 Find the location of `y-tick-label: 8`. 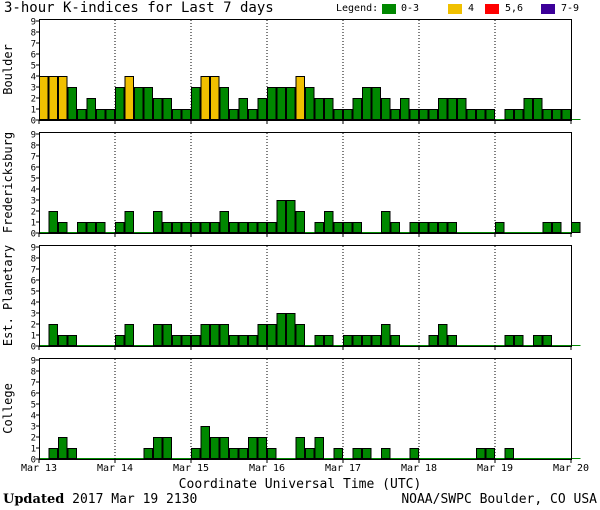

y-tick-label: 8 is located at coordinates (33, 260).